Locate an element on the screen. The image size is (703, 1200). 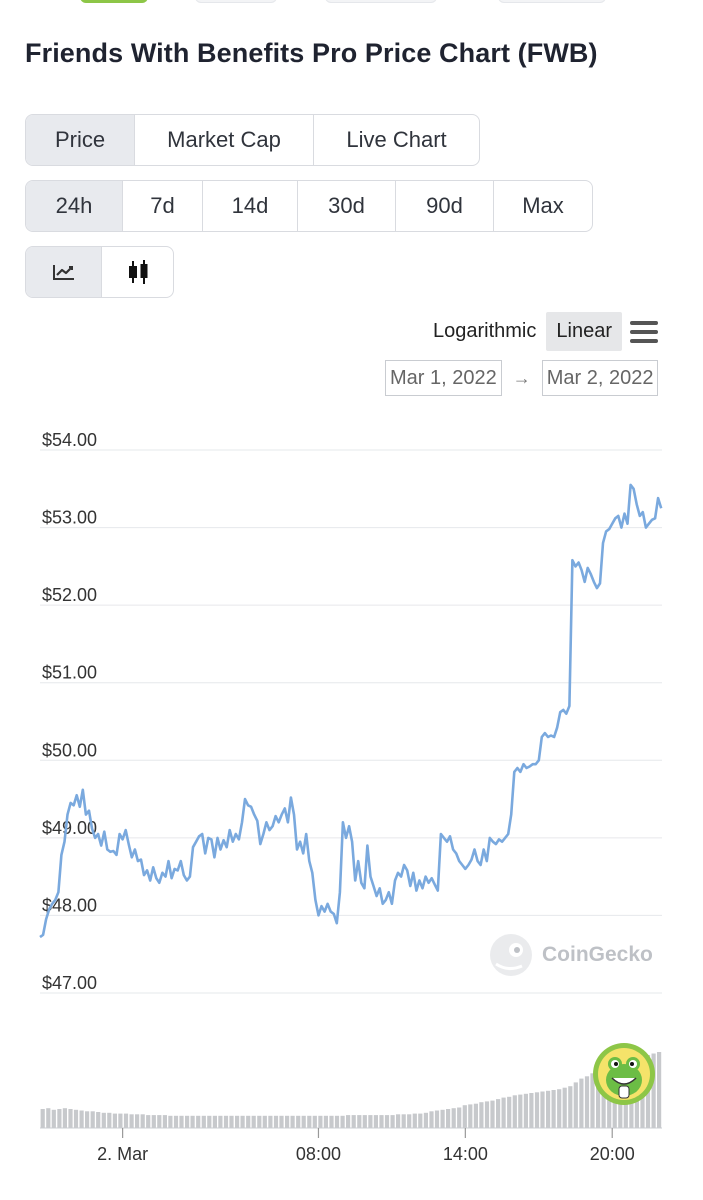
coingecko-logo-icon is located at coordinates (511, 955).